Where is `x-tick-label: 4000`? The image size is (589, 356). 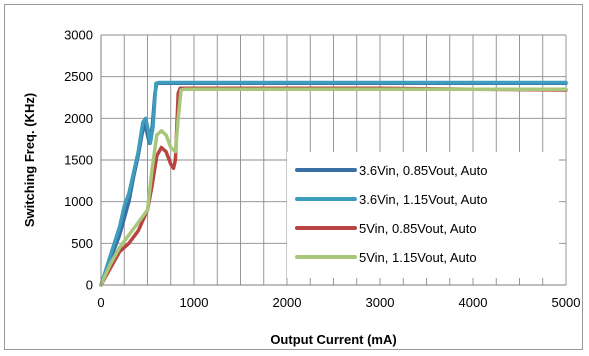
x-tick-label: 4000 is located at coordinates (473, 302).